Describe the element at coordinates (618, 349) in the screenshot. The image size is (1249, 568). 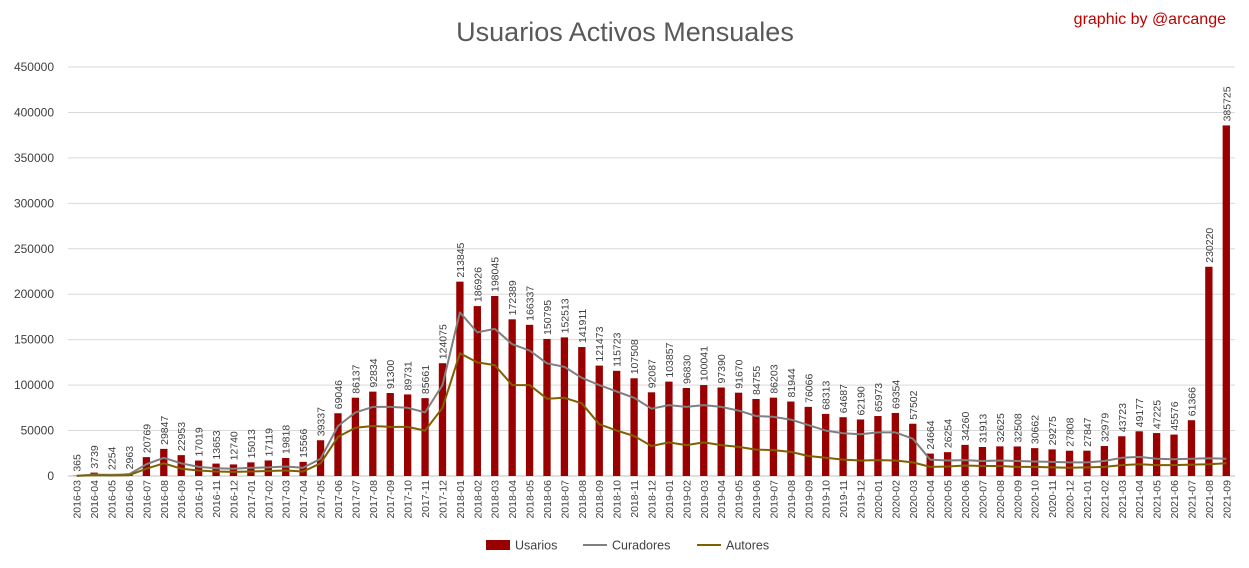
I see `data-label: 115723` at that location.